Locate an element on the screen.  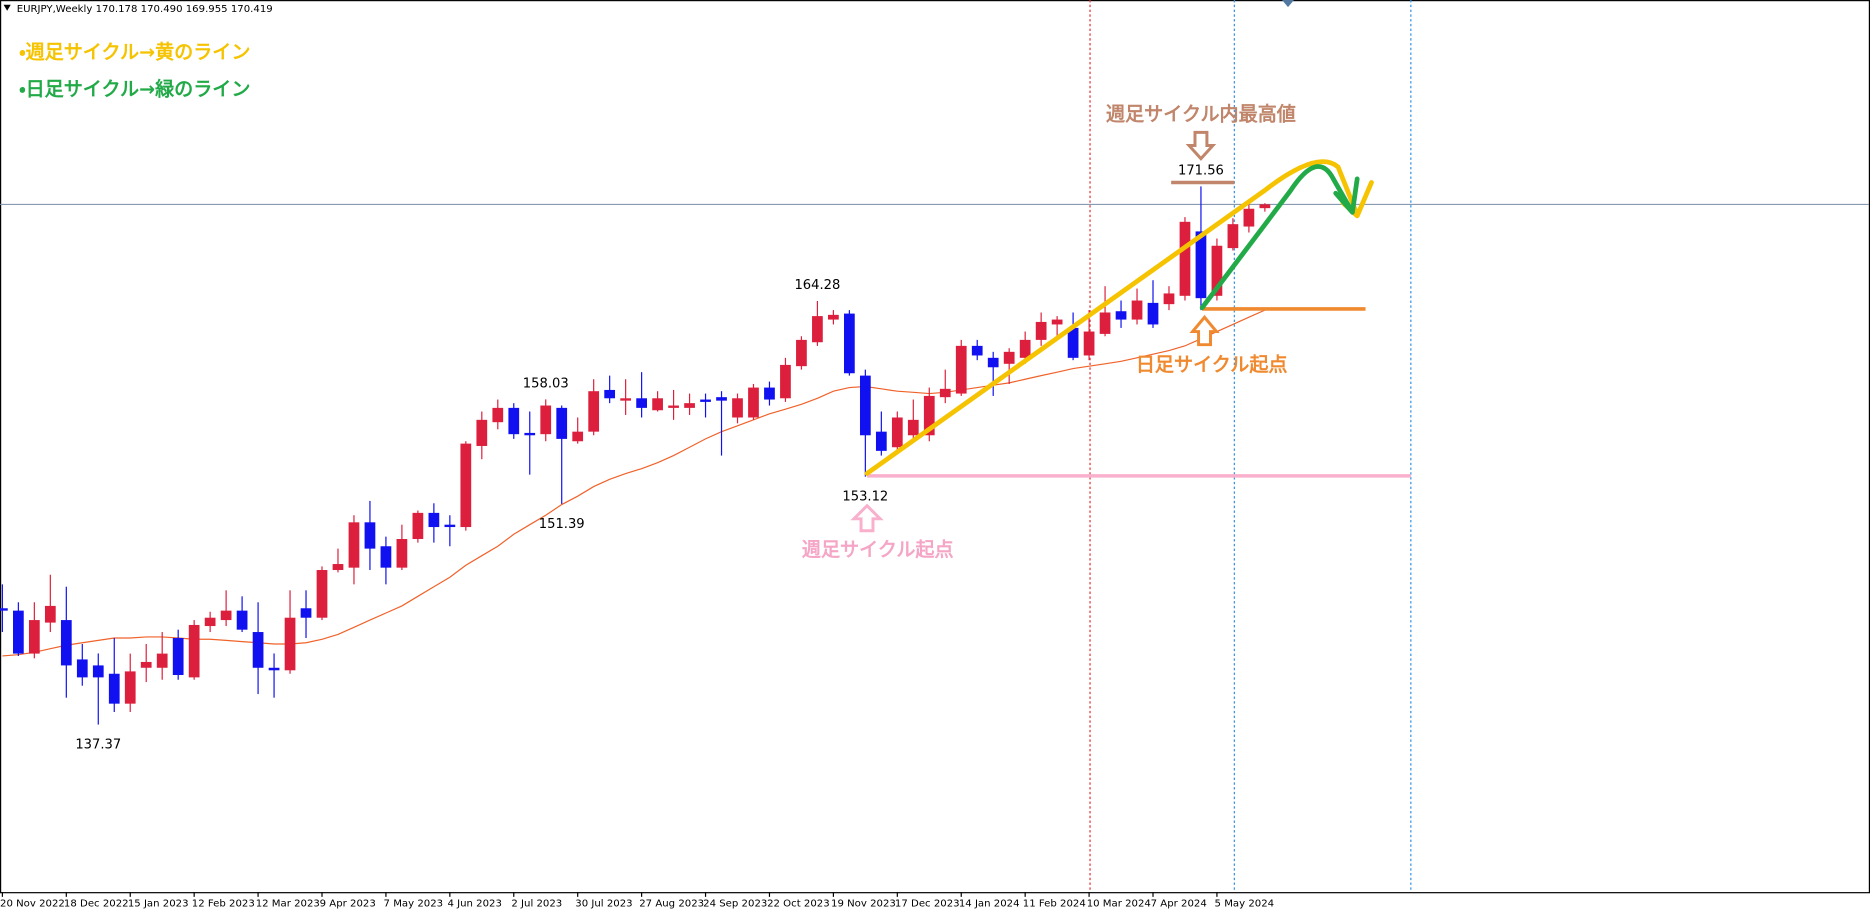
low-label: 153.12 is located at coordinates (865, 497).